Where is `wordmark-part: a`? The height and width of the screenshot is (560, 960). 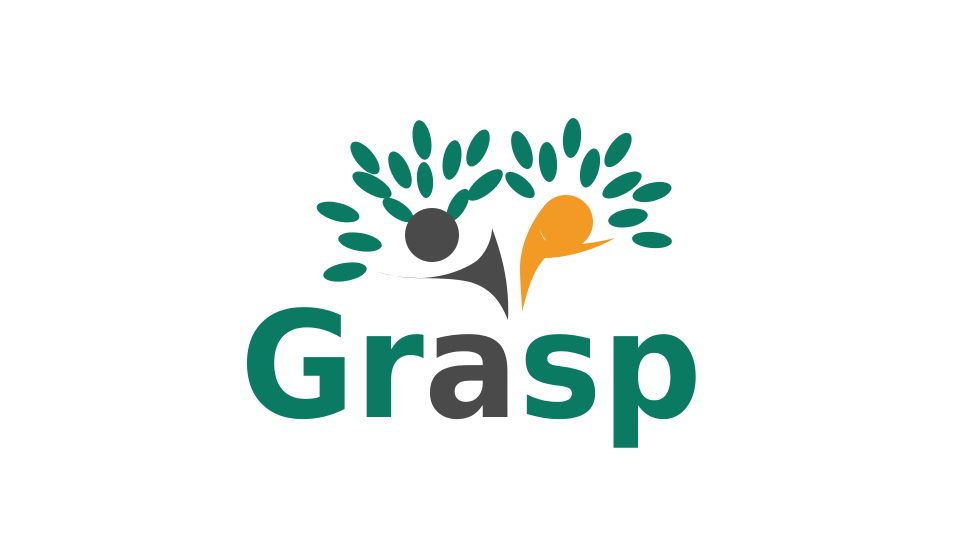 wordmark-part: a is located at coordinates (471, 366).